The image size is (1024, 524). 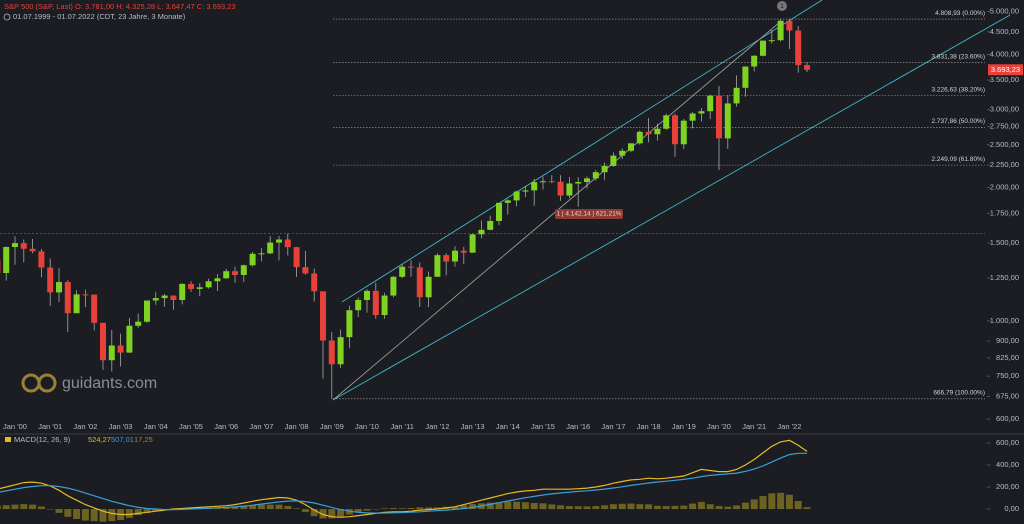 What do you see at coordinates (1004, 242) in the screenshot?
I see `y-tick-label: 1.500,00` at bounding box center [1004, 242].